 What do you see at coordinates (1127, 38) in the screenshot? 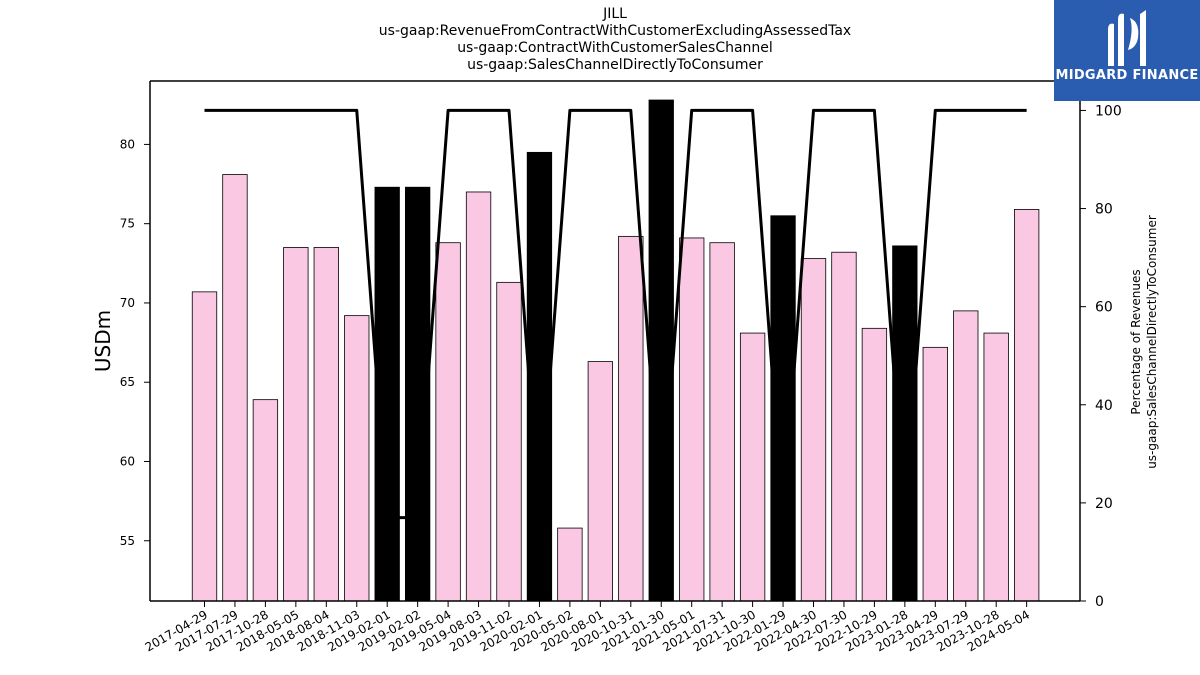
I see `midgard-logo-icon` at bounding box center [1127, 38].